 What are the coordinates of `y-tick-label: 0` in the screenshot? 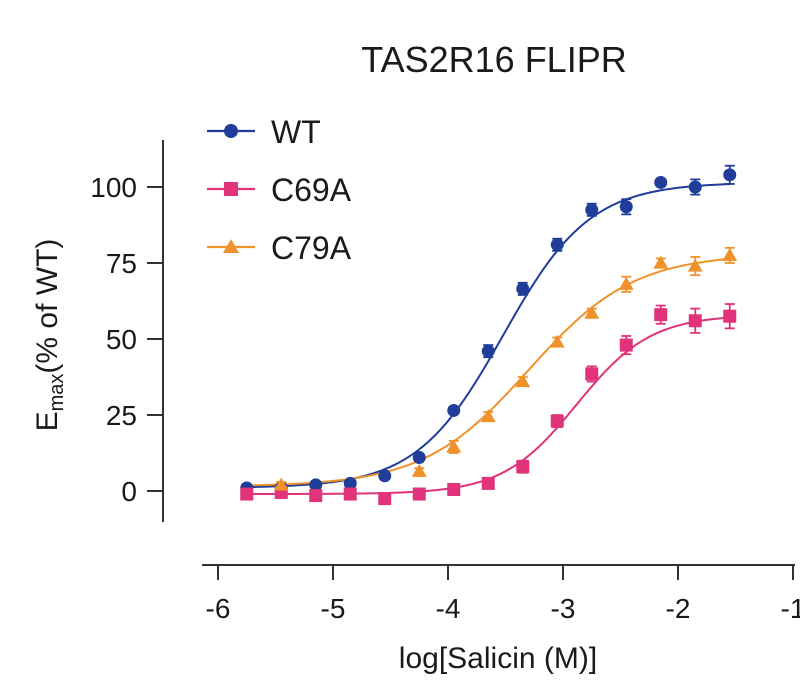 It's located at (129, 491).